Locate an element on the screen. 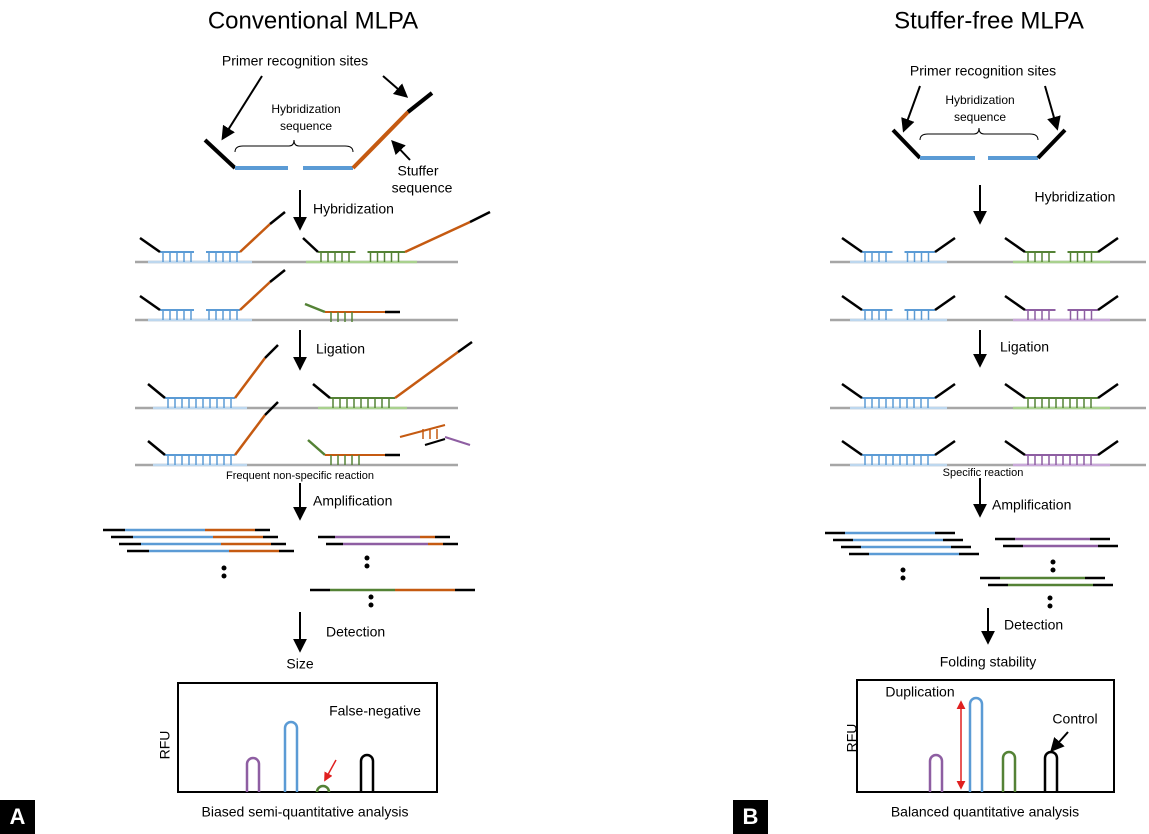  panel-title: Stuffer-free MLPA is located at coordinates (989, 20).